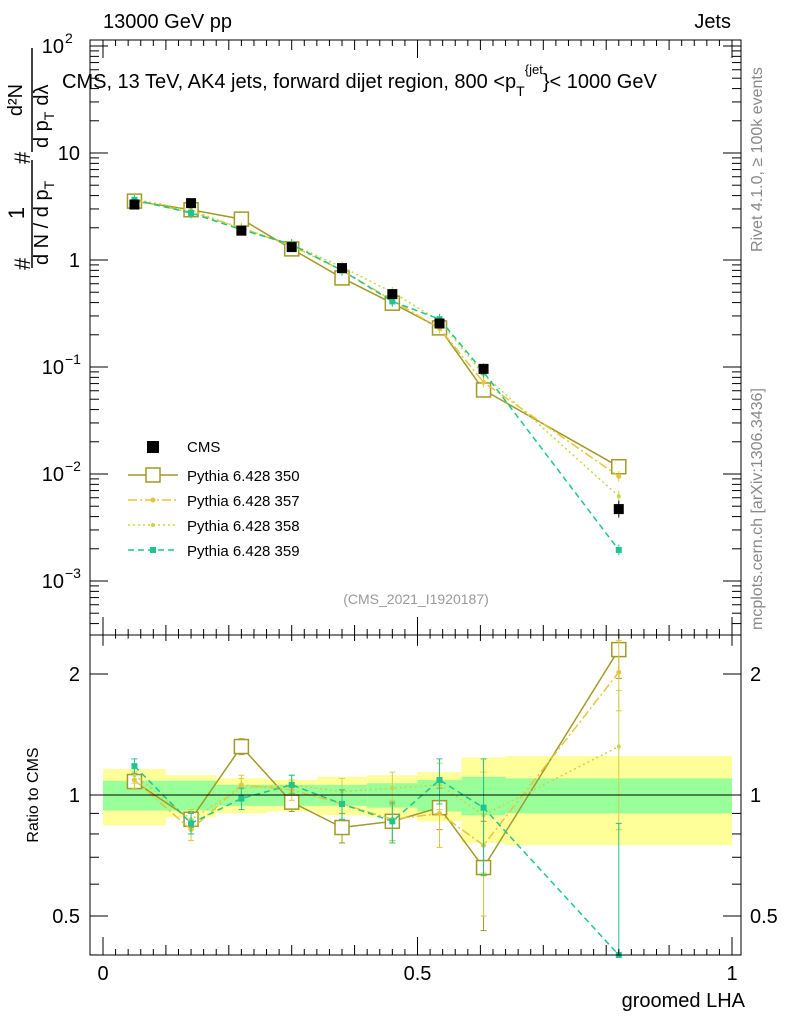  What do you see at coordinates (243, 476) in the screenshot?
I see `legend-label-350: Pythia 6.428 350` at bounding box center [243, 476].